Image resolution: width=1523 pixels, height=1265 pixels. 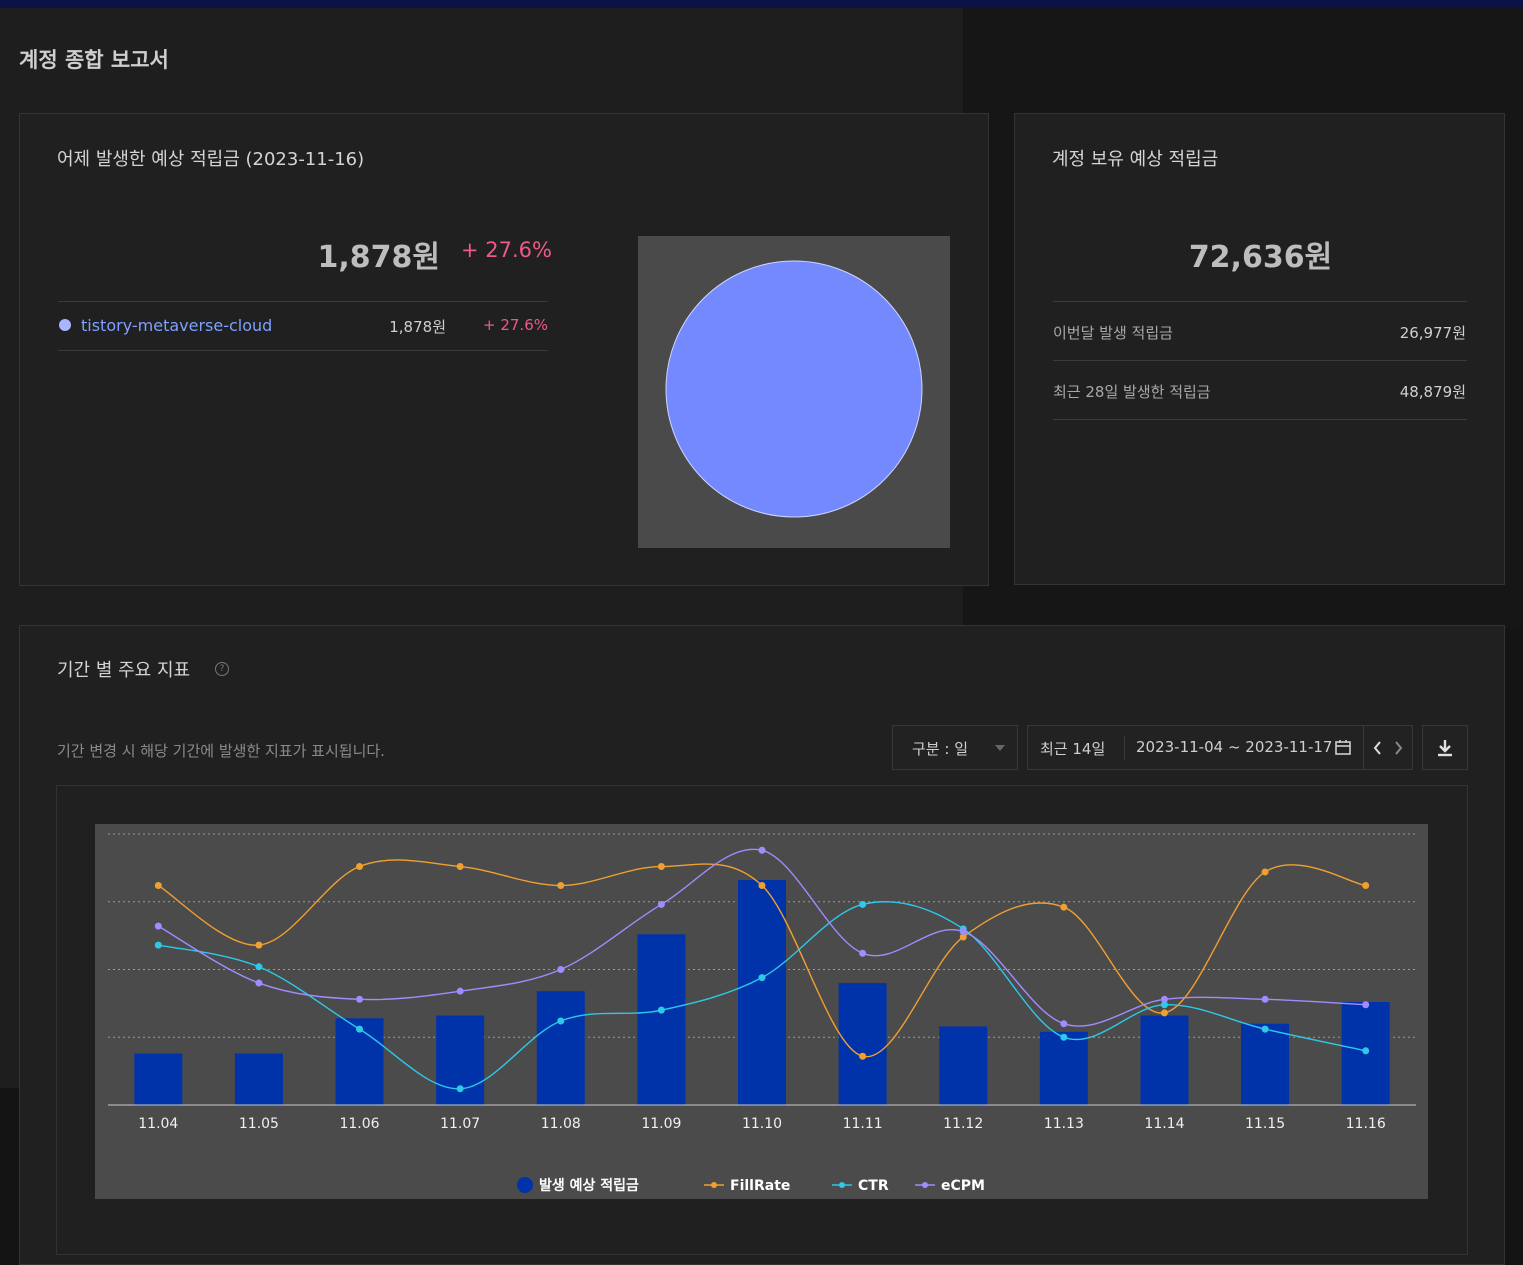 What do you see at coordinates (1135, 159) in the screenshot?
I see `balance-card-title: 계정 보유 예상 적립금` at bounding box center [1135, 159].